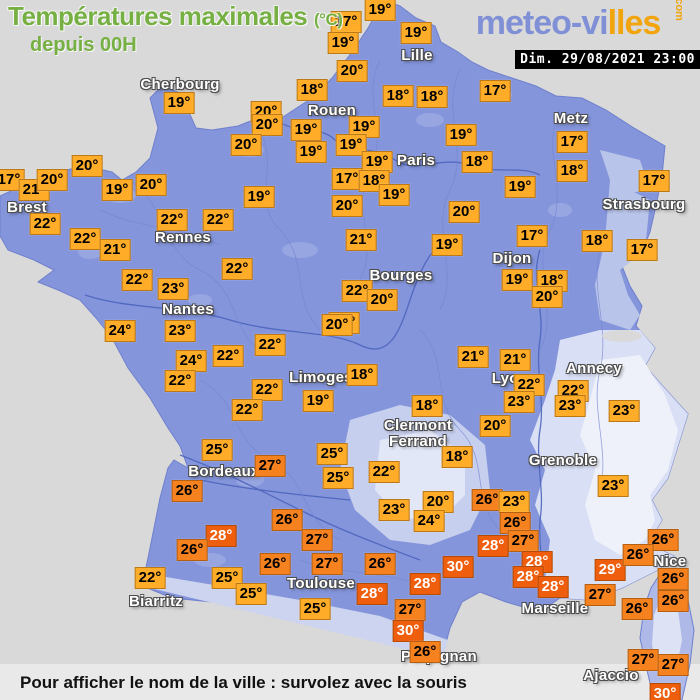 This screenshot has height=700, width=700. Describe the element at coordinates (321, 377) in the screenshot. I see `city-label-limoges: Limoges` at that location.